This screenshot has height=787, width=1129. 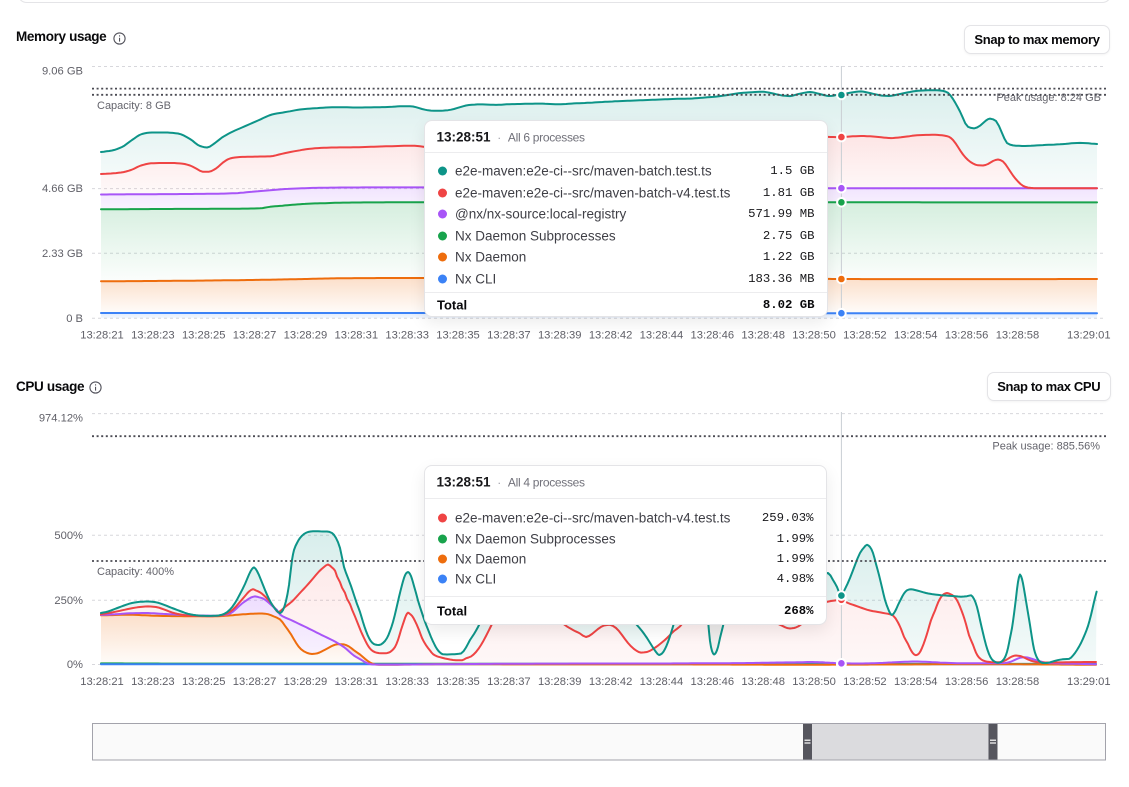 What do you see at coordinates (62, 189) in the screenshot?
I see `svg-text: 4.66 GB` at bounding box center [62, 189].